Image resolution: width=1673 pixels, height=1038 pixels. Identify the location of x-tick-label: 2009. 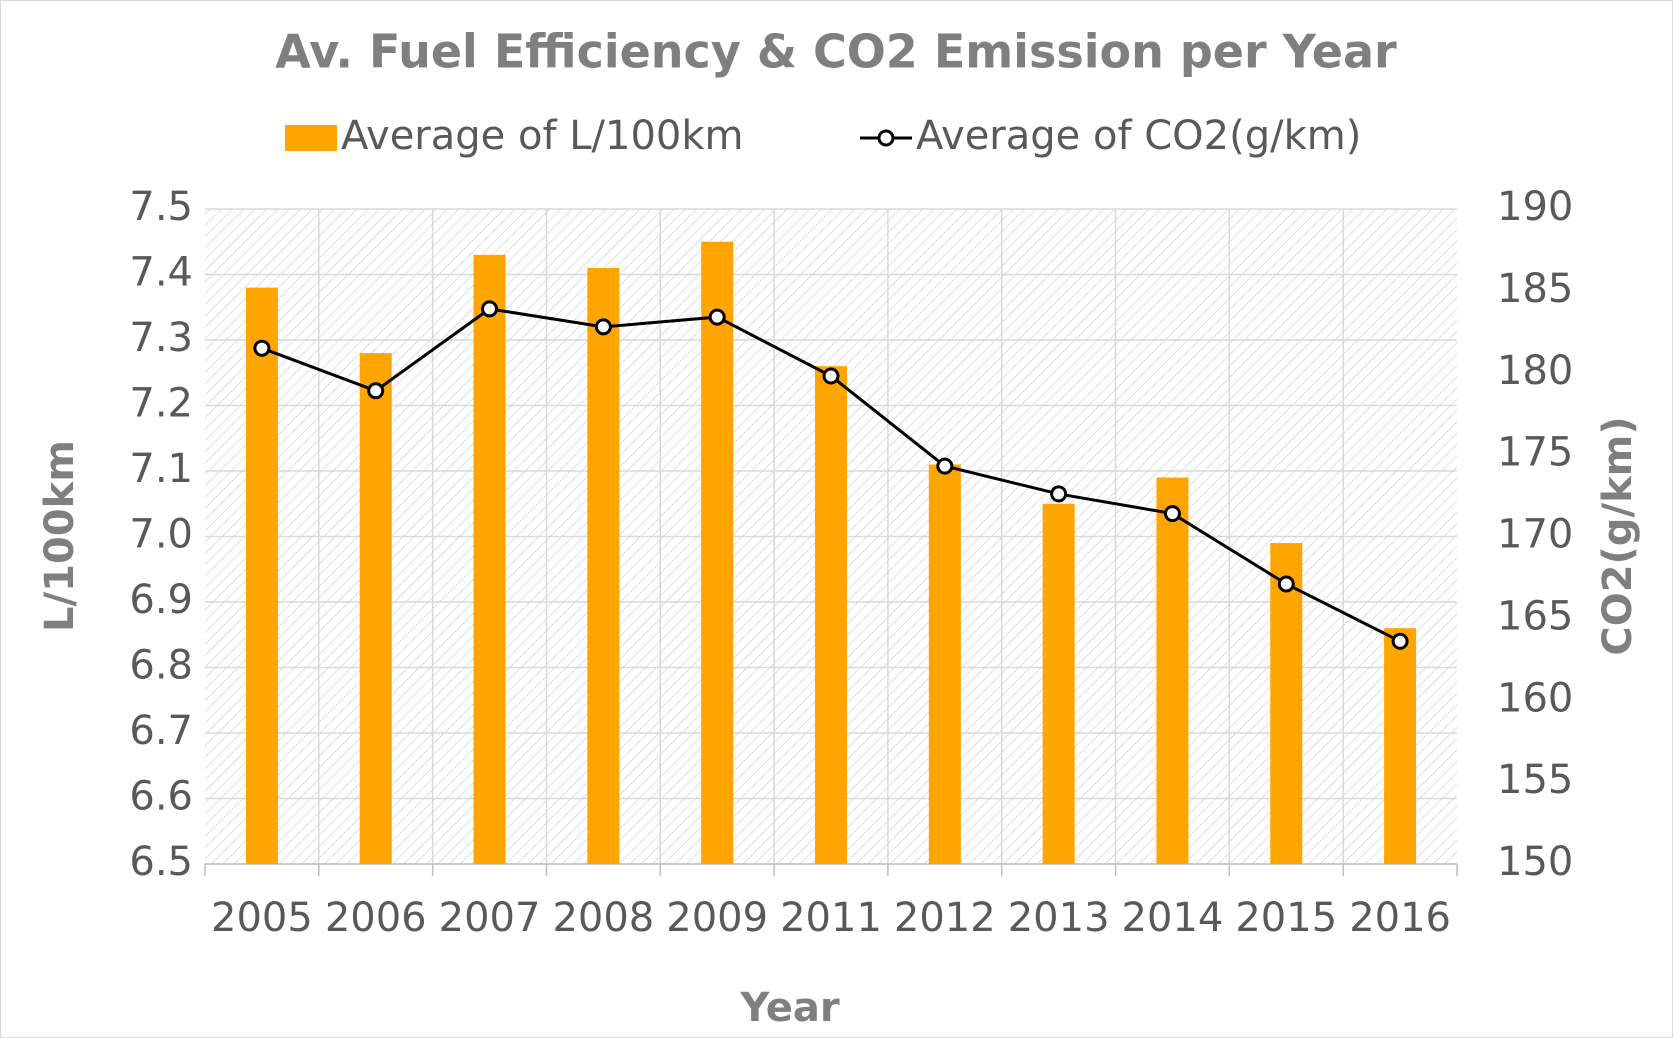
(717, 918).